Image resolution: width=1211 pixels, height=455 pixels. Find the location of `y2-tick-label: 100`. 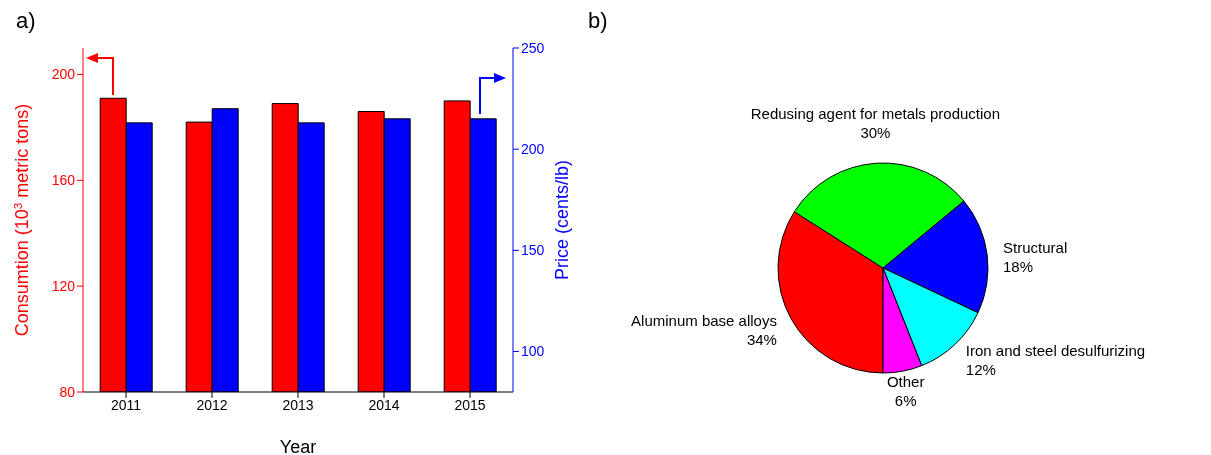

y2-tick-label: 100 is located at coordinates (533, 351).